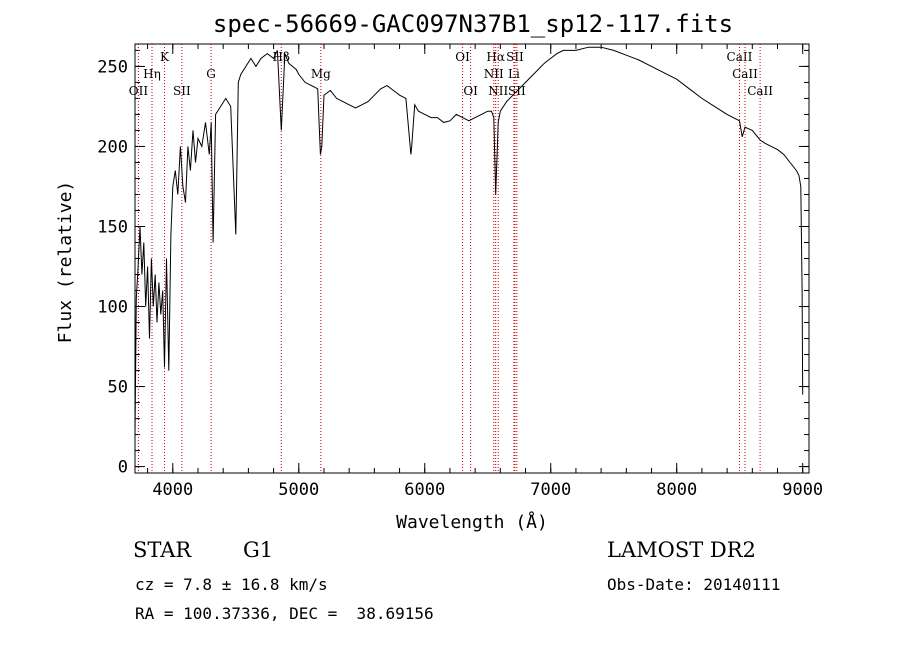 The image size is (900, 649). Describe the element at coordinates (472, 522) in the screenshot. I see `x-axis-label: Wavelength (Å)` at that location.